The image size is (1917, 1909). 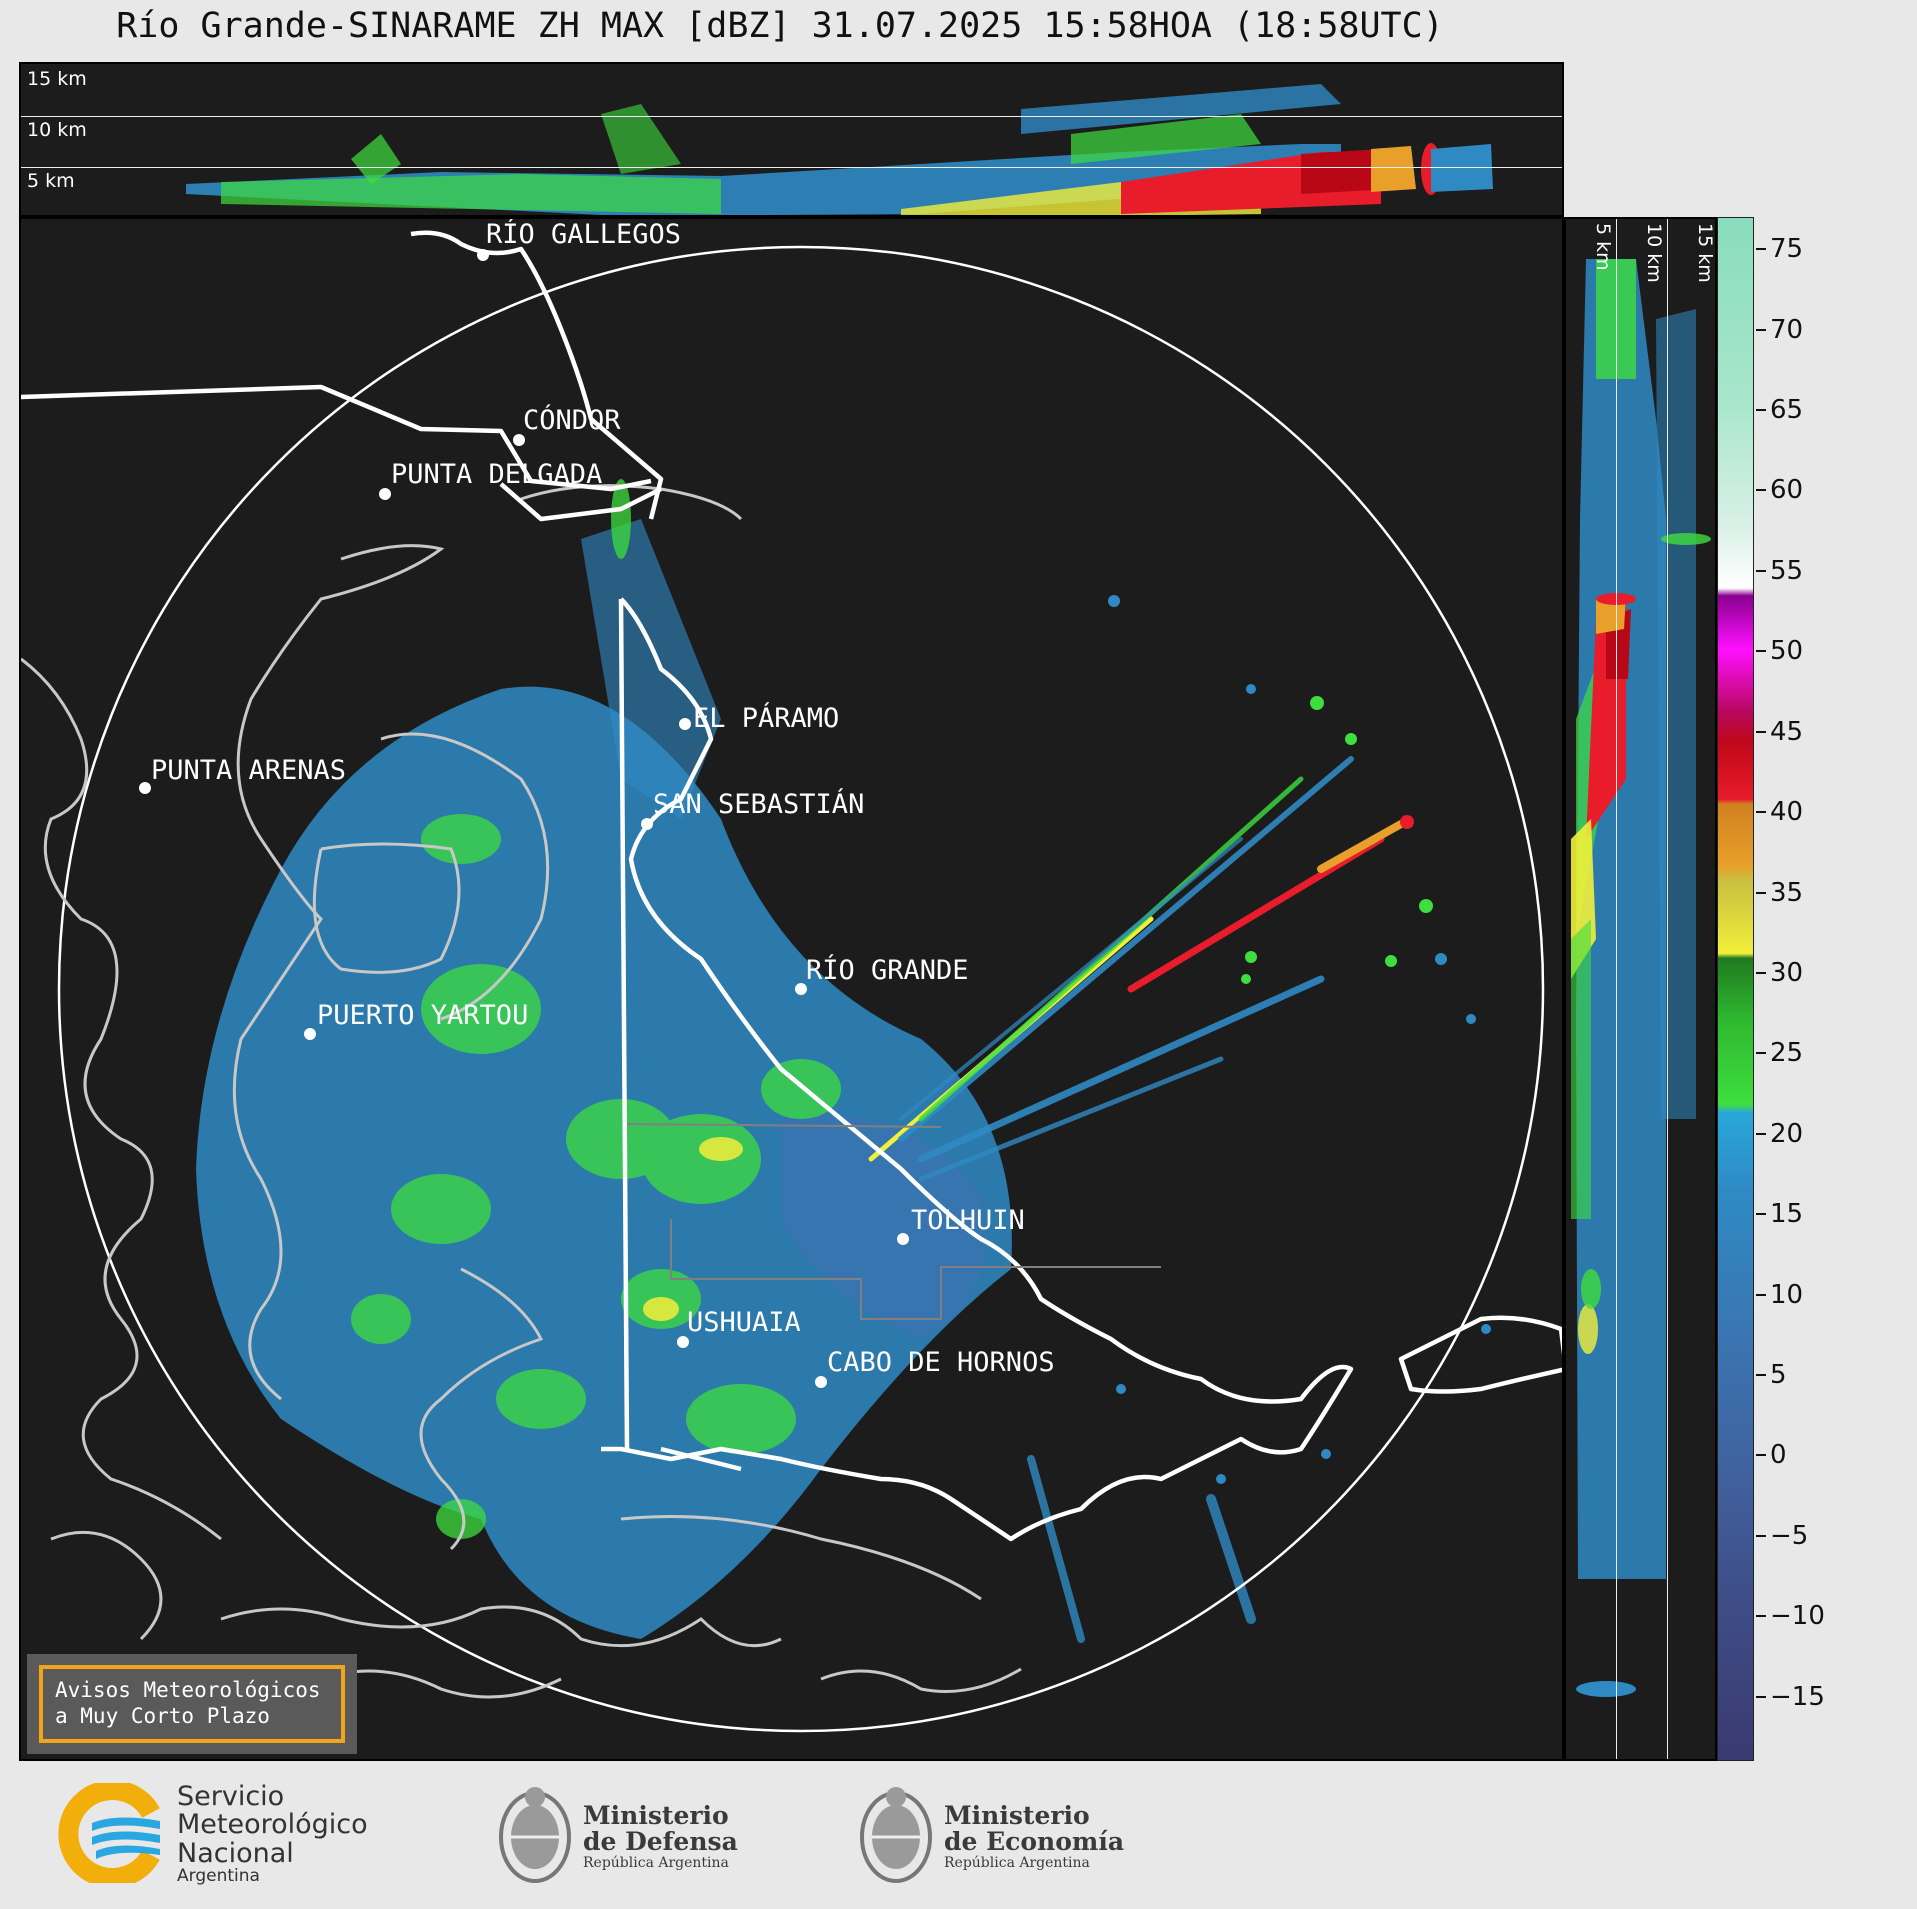 What do you see at coordinates (1603, 247) in the screenshot?
I see `side-height-label-5km: 5 km` at bounding box center [1603, 247].